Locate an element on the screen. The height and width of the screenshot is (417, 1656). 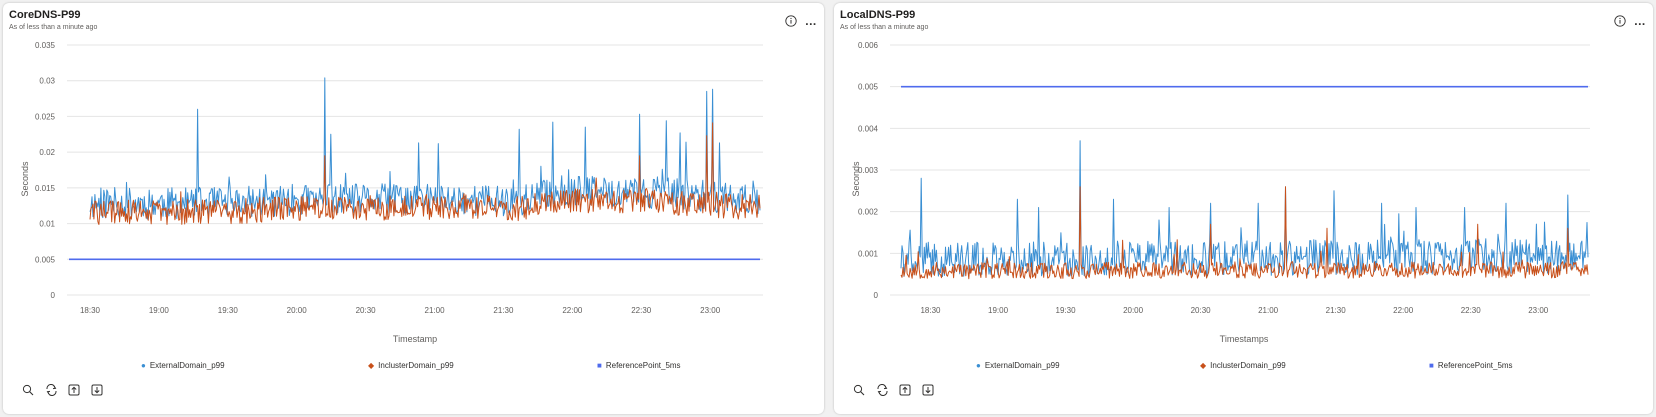
y-axis: 0 0.005 0.01 0.015 0.02 0.025 0.03 0.035 is located at coordinates (45, 170).